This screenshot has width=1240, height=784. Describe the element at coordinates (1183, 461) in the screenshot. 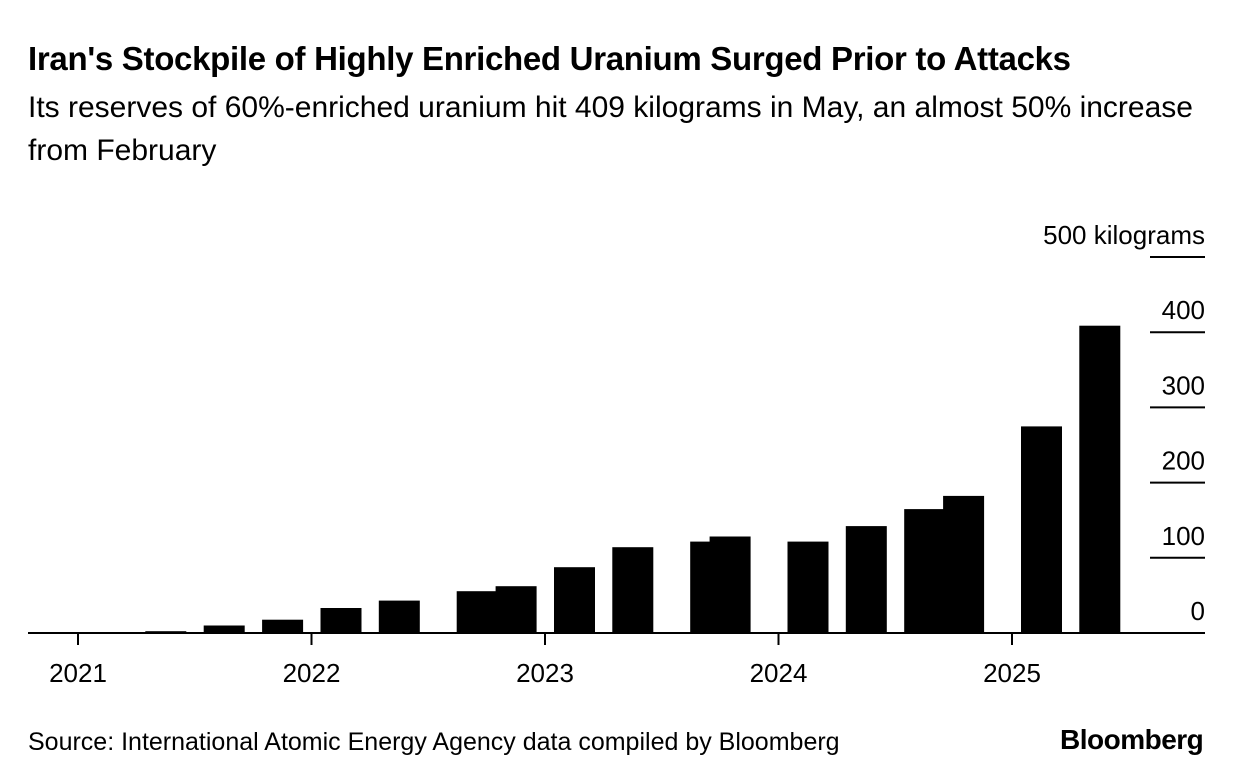

I see `y-tick-label-200: 200` at that location.